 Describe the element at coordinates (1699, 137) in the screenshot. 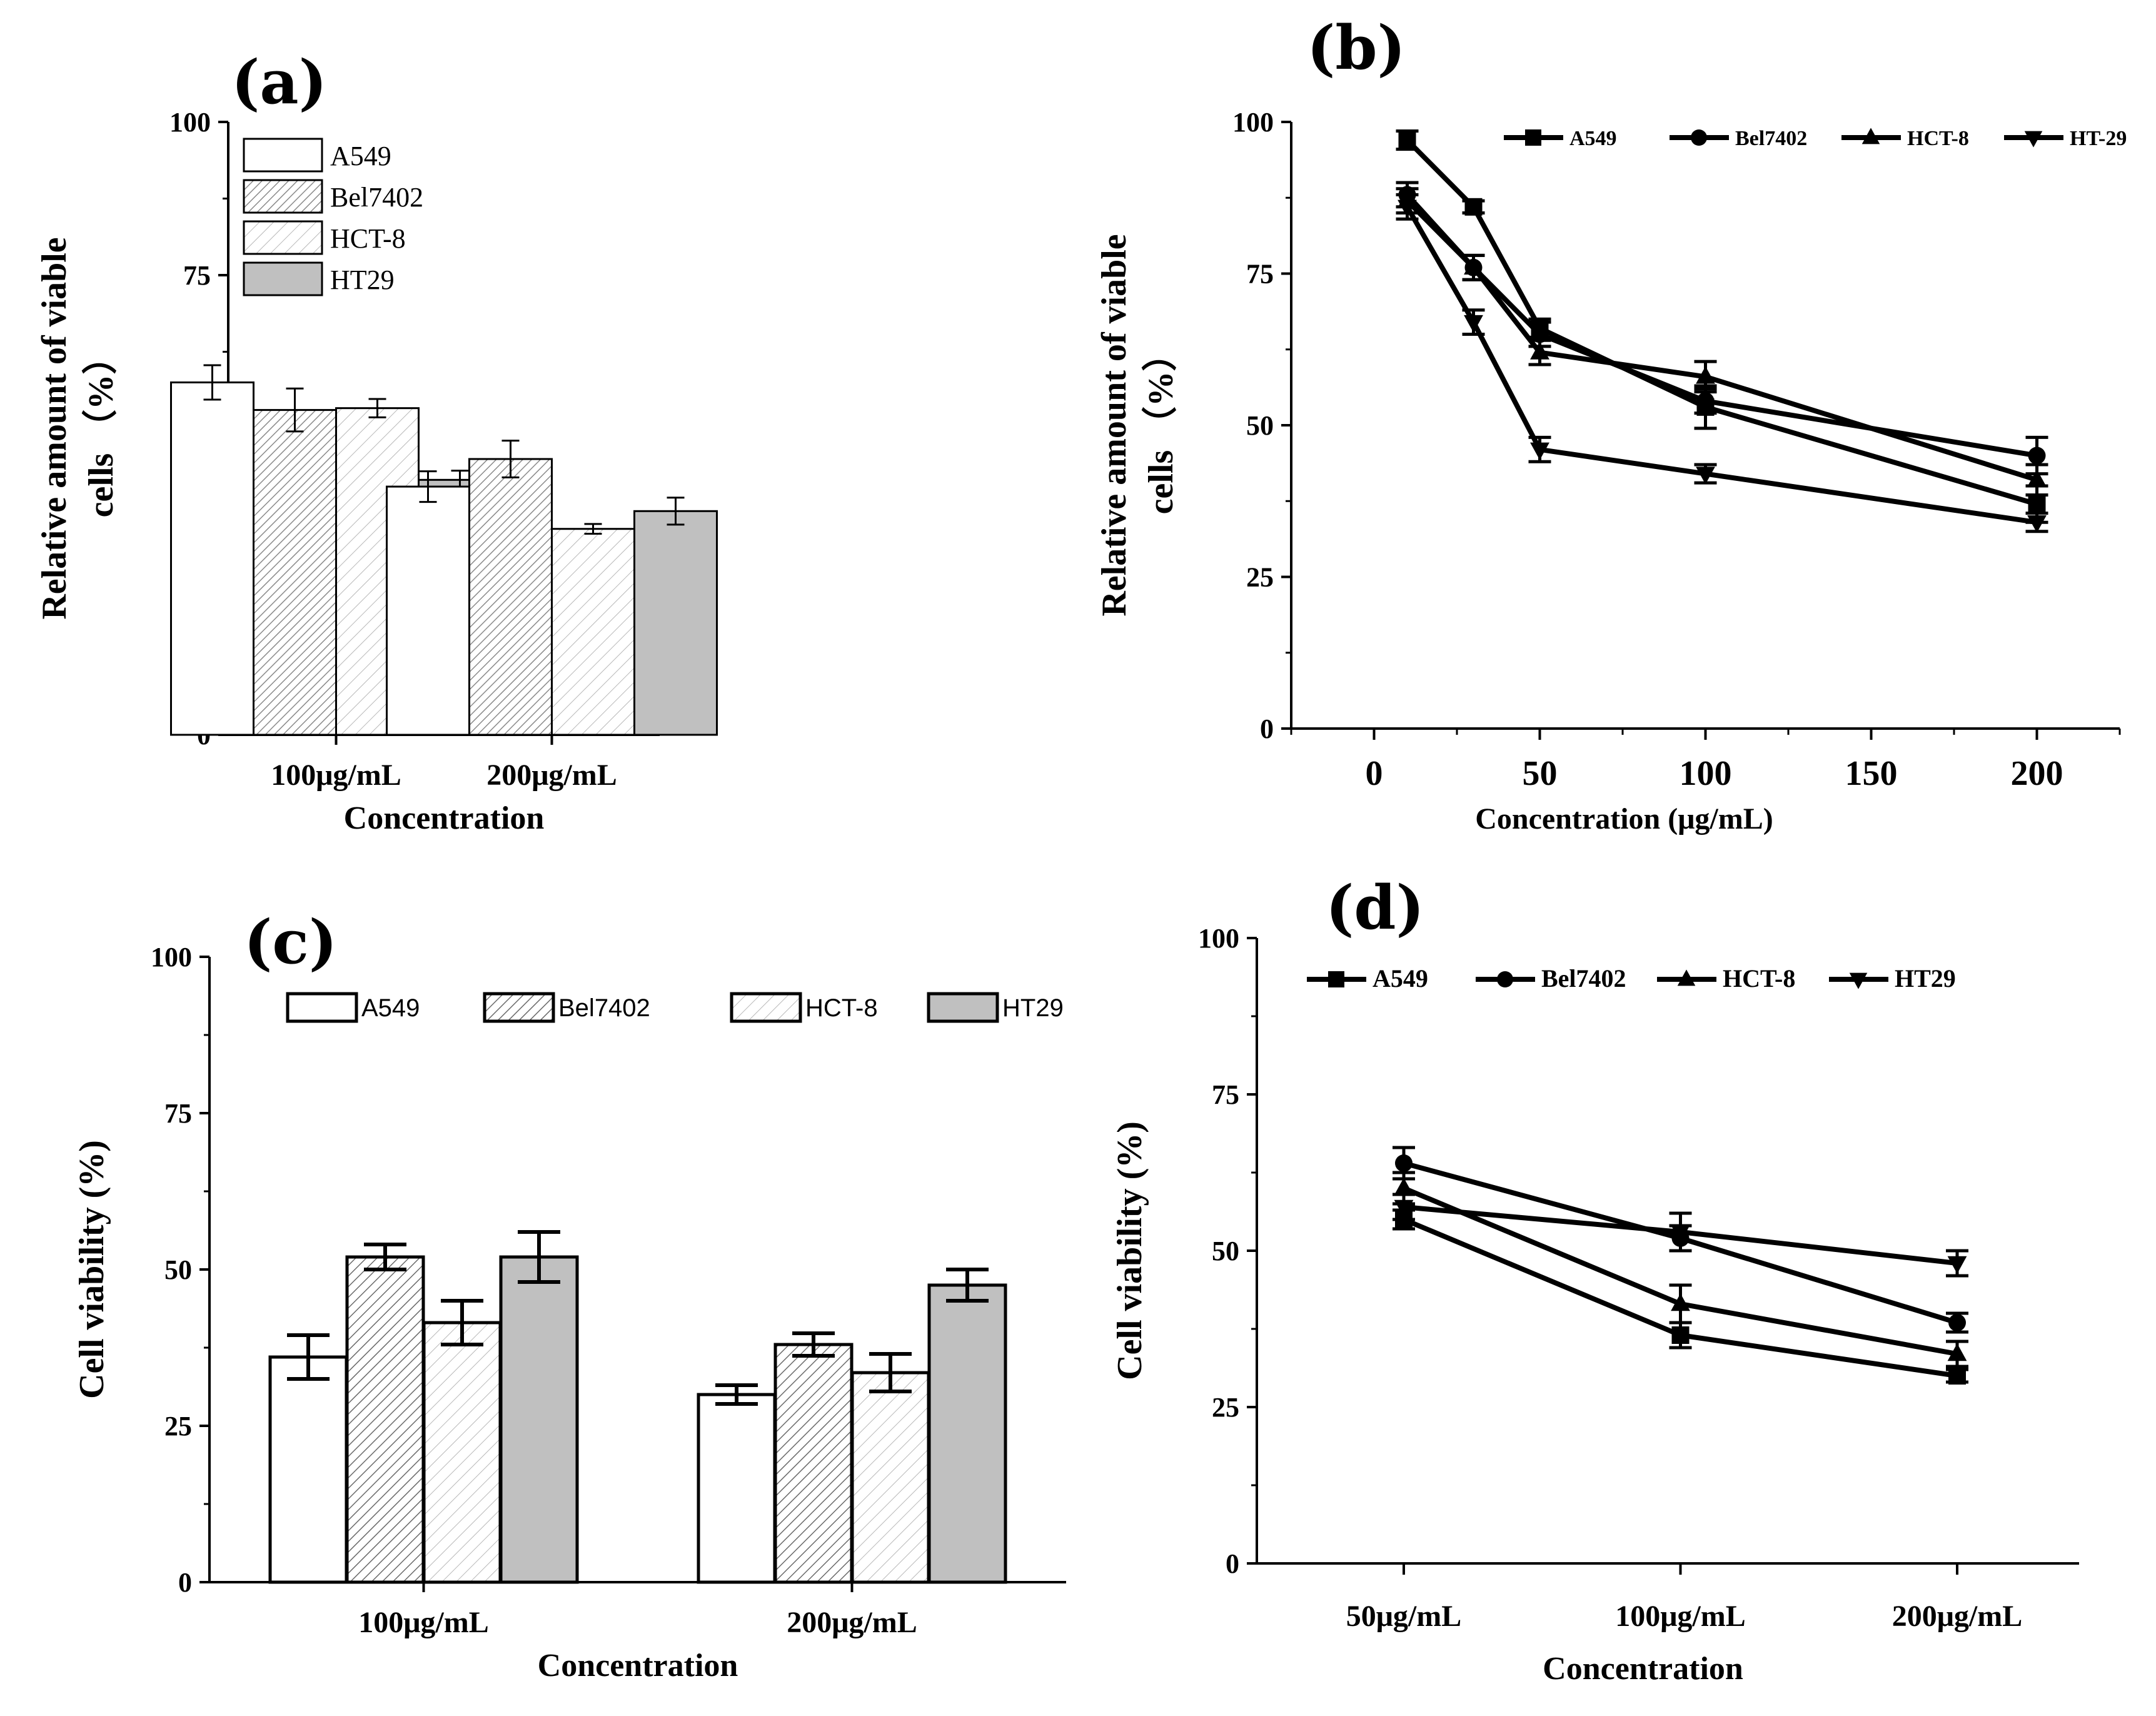

I see `legend-marker-bel7402` at that location.